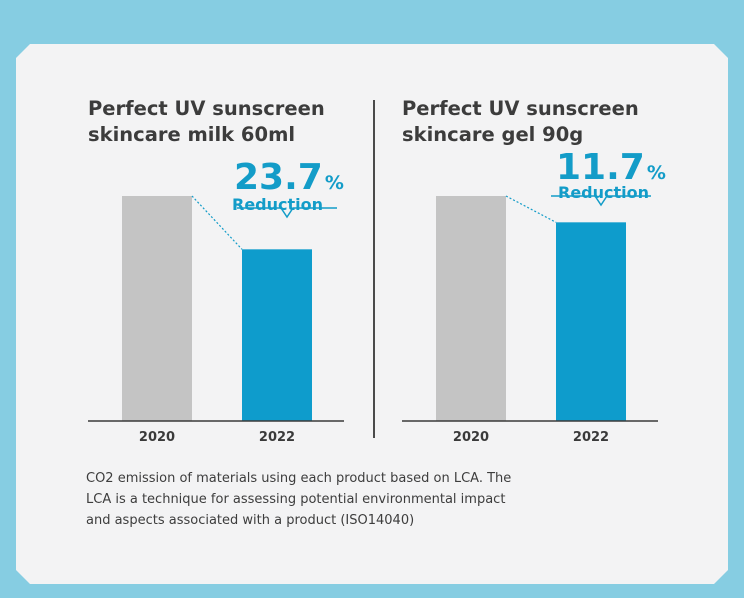 Image resolution: width=744 pixels, height=598 pixels. I want to click on bar-chart-milk: 2020 2022, so click(216, 320).